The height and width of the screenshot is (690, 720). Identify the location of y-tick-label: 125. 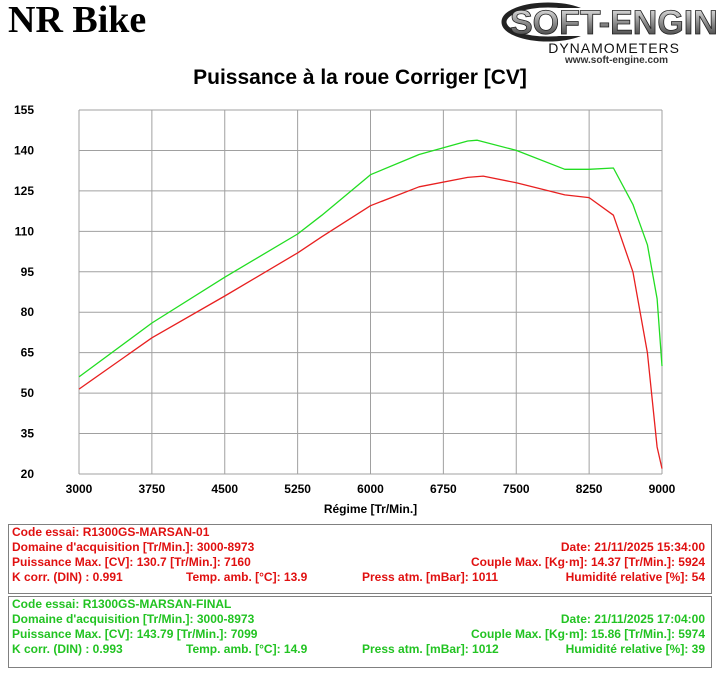
(24, 191).